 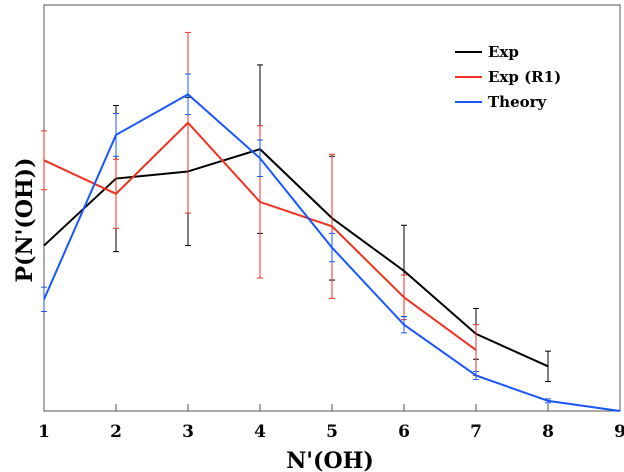 I want to click on x-tick-label: 6, so click(x=404, y=432).